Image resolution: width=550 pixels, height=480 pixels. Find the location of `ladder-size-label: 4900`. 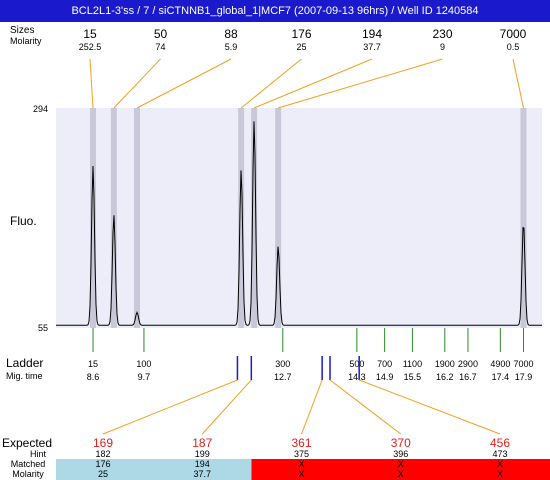

ladder-size-label: 4900 is located at coordinates (500, 364).